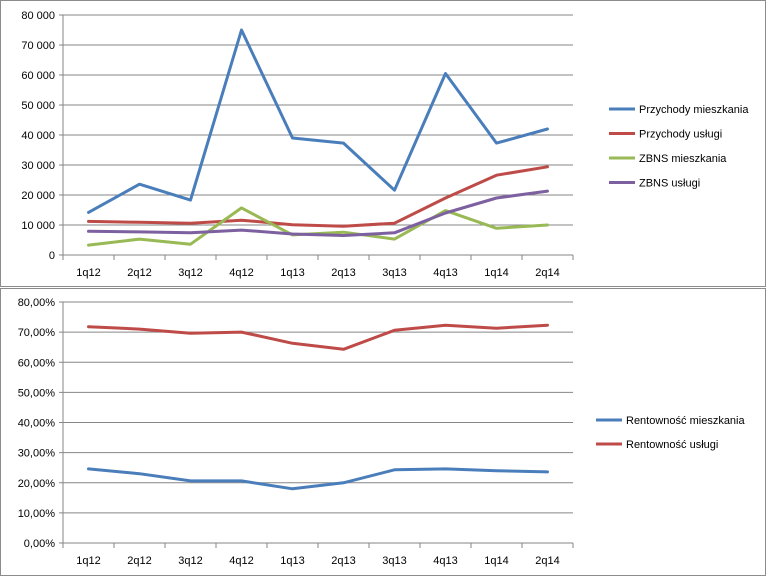 The height and width of the screenshot is (577, 768). Describe the element at coordinates (38, 166) in the screenshot. I see `y-tick-label: 30 000` at that location.